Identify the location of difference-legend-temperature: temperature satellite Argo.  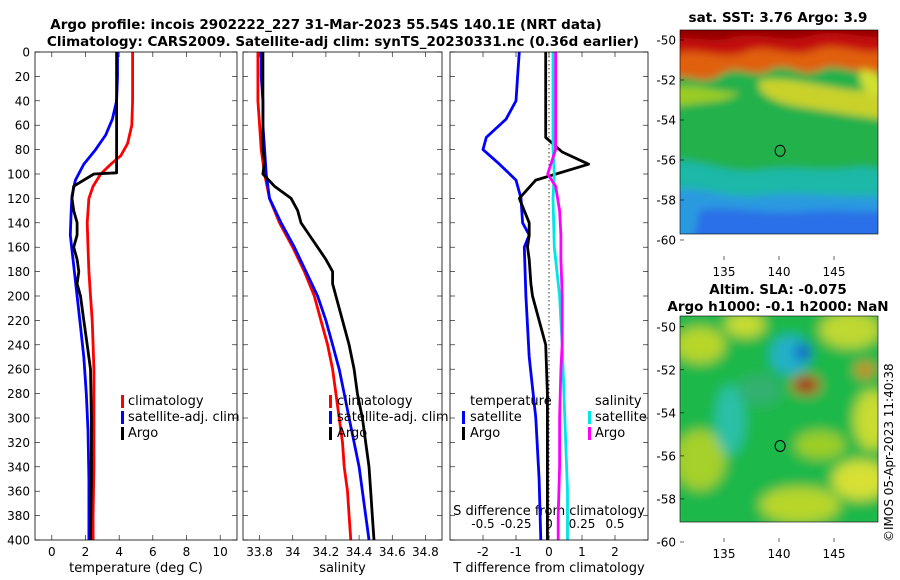
(507, 417).